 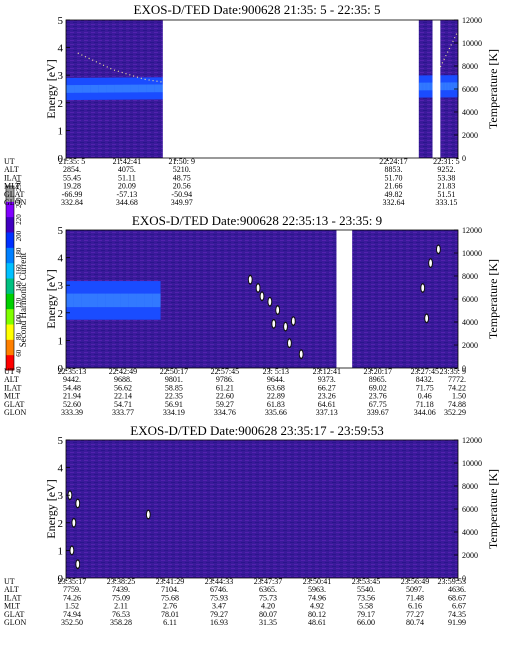 I want to click on data-gap, so click(x=290, y=89).